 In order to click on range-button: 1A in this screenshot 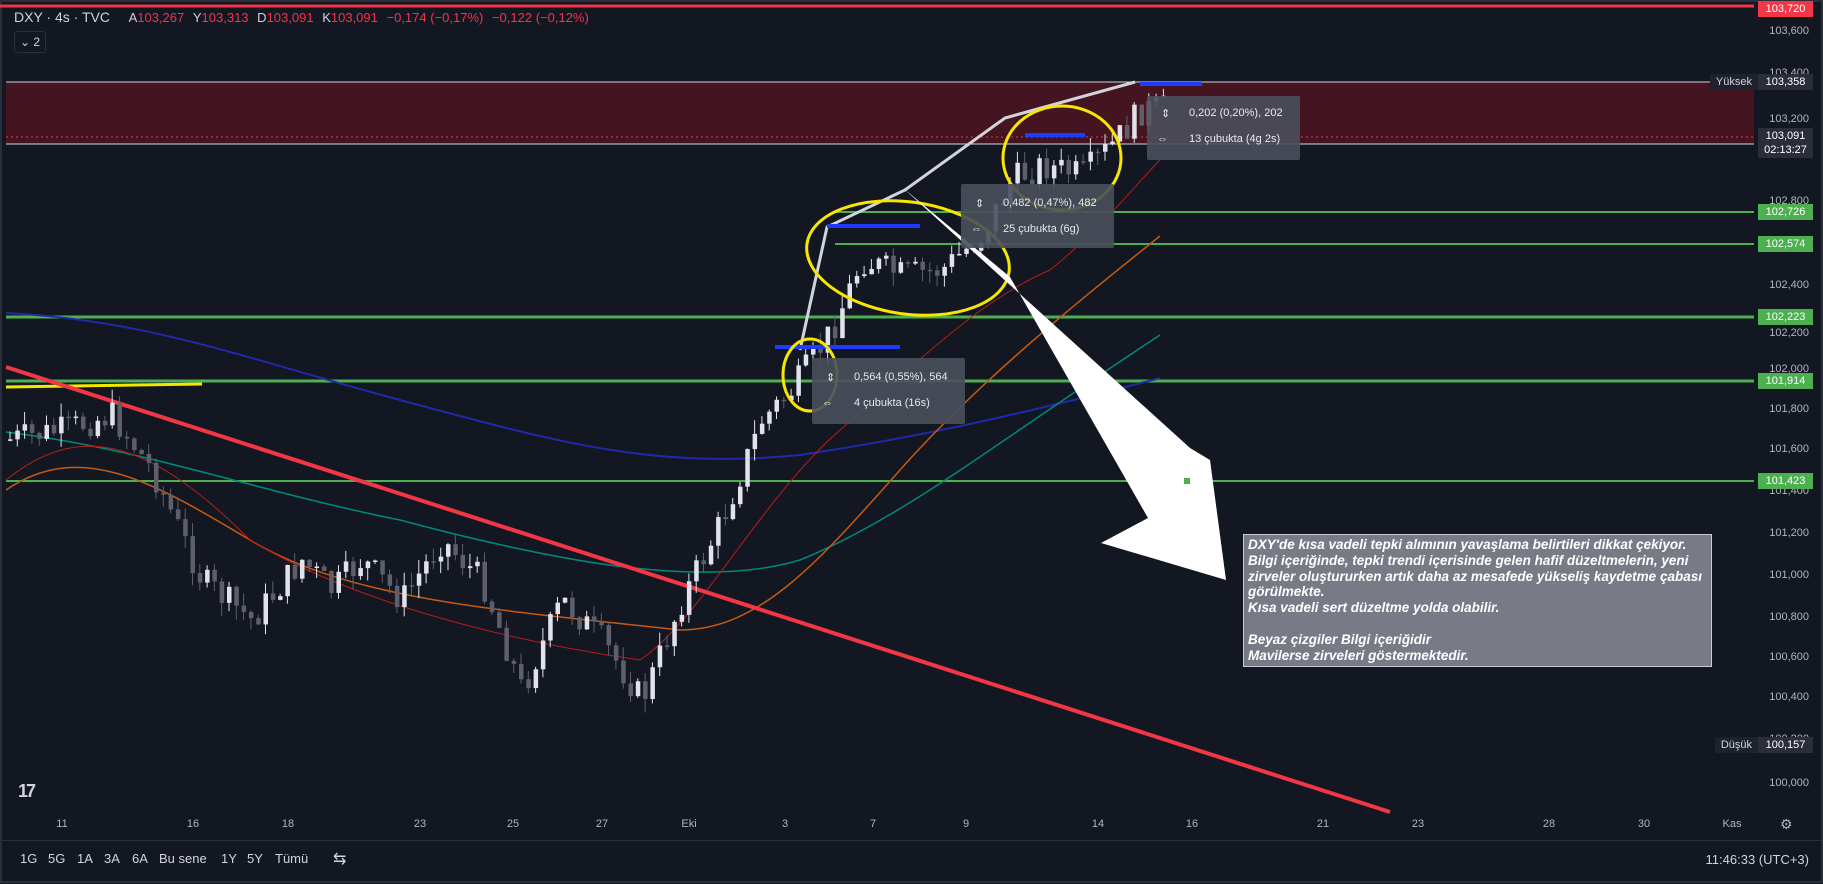, I will do `click(85, 858)`.